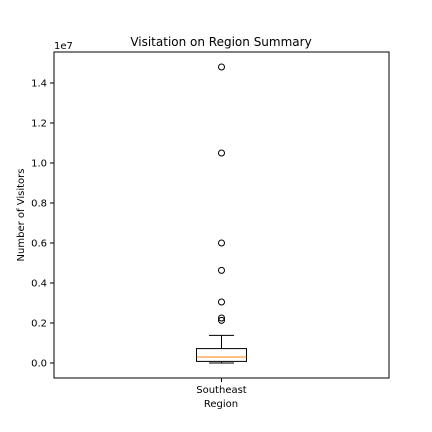  What do you see at coordinates (221, 390) in the screenshot?
I see `x-tick-label: Southeast` at bounding box center [221, 390].